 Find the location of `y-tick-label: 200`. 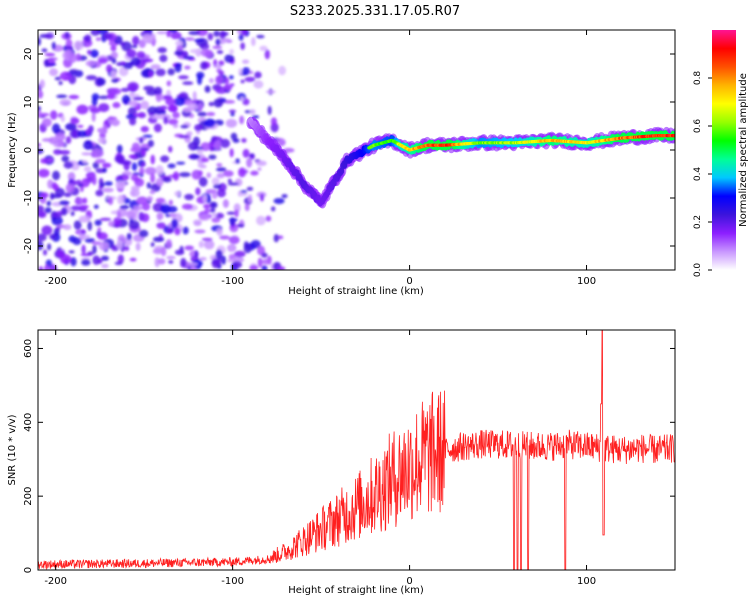

y-tick-label: 200 is located at coordinates (28, 496).